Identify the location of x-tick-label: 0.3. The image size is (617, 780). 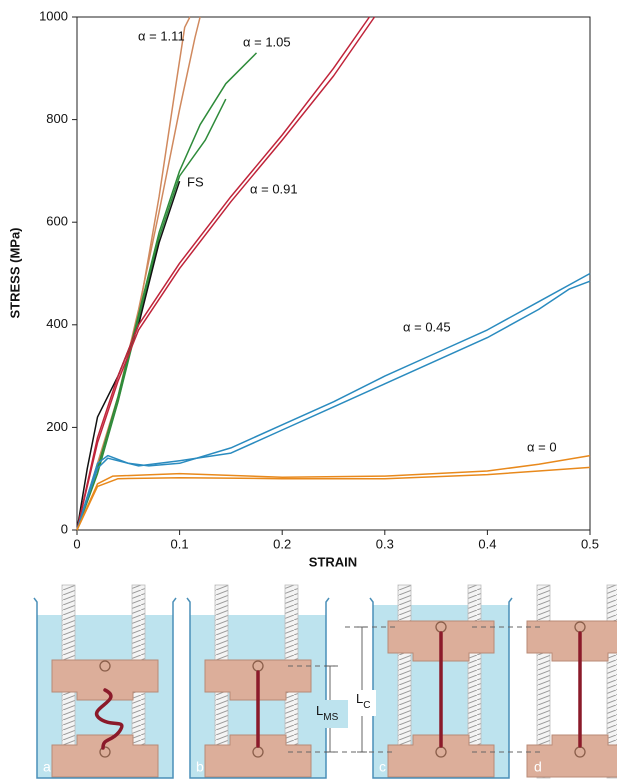
(385, 543).